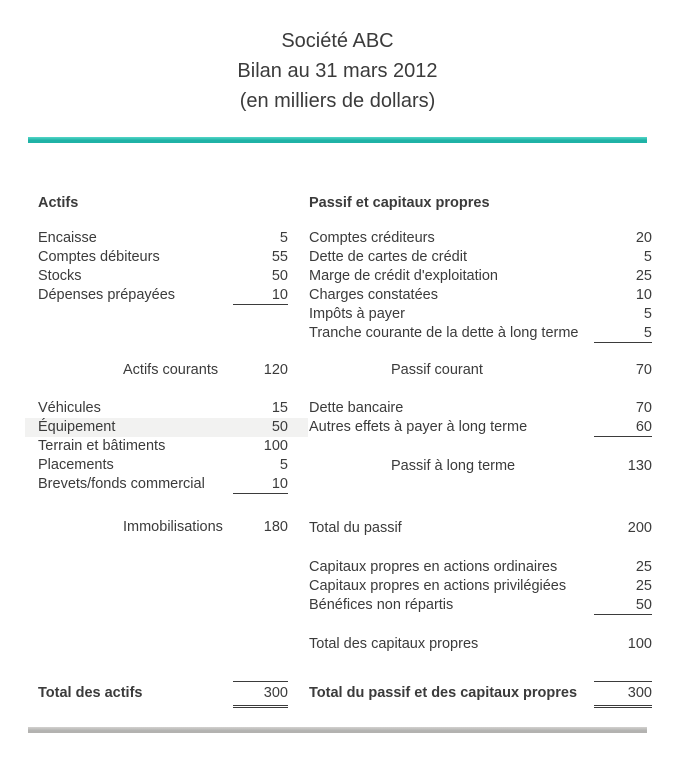 The width and height of the screenshot is (675, 771). What do you see at coordinates (480, 408) in the screenshot?
I see `row-dette-bancaire: Dette bancaire 70` at bounding box center [480, 408].